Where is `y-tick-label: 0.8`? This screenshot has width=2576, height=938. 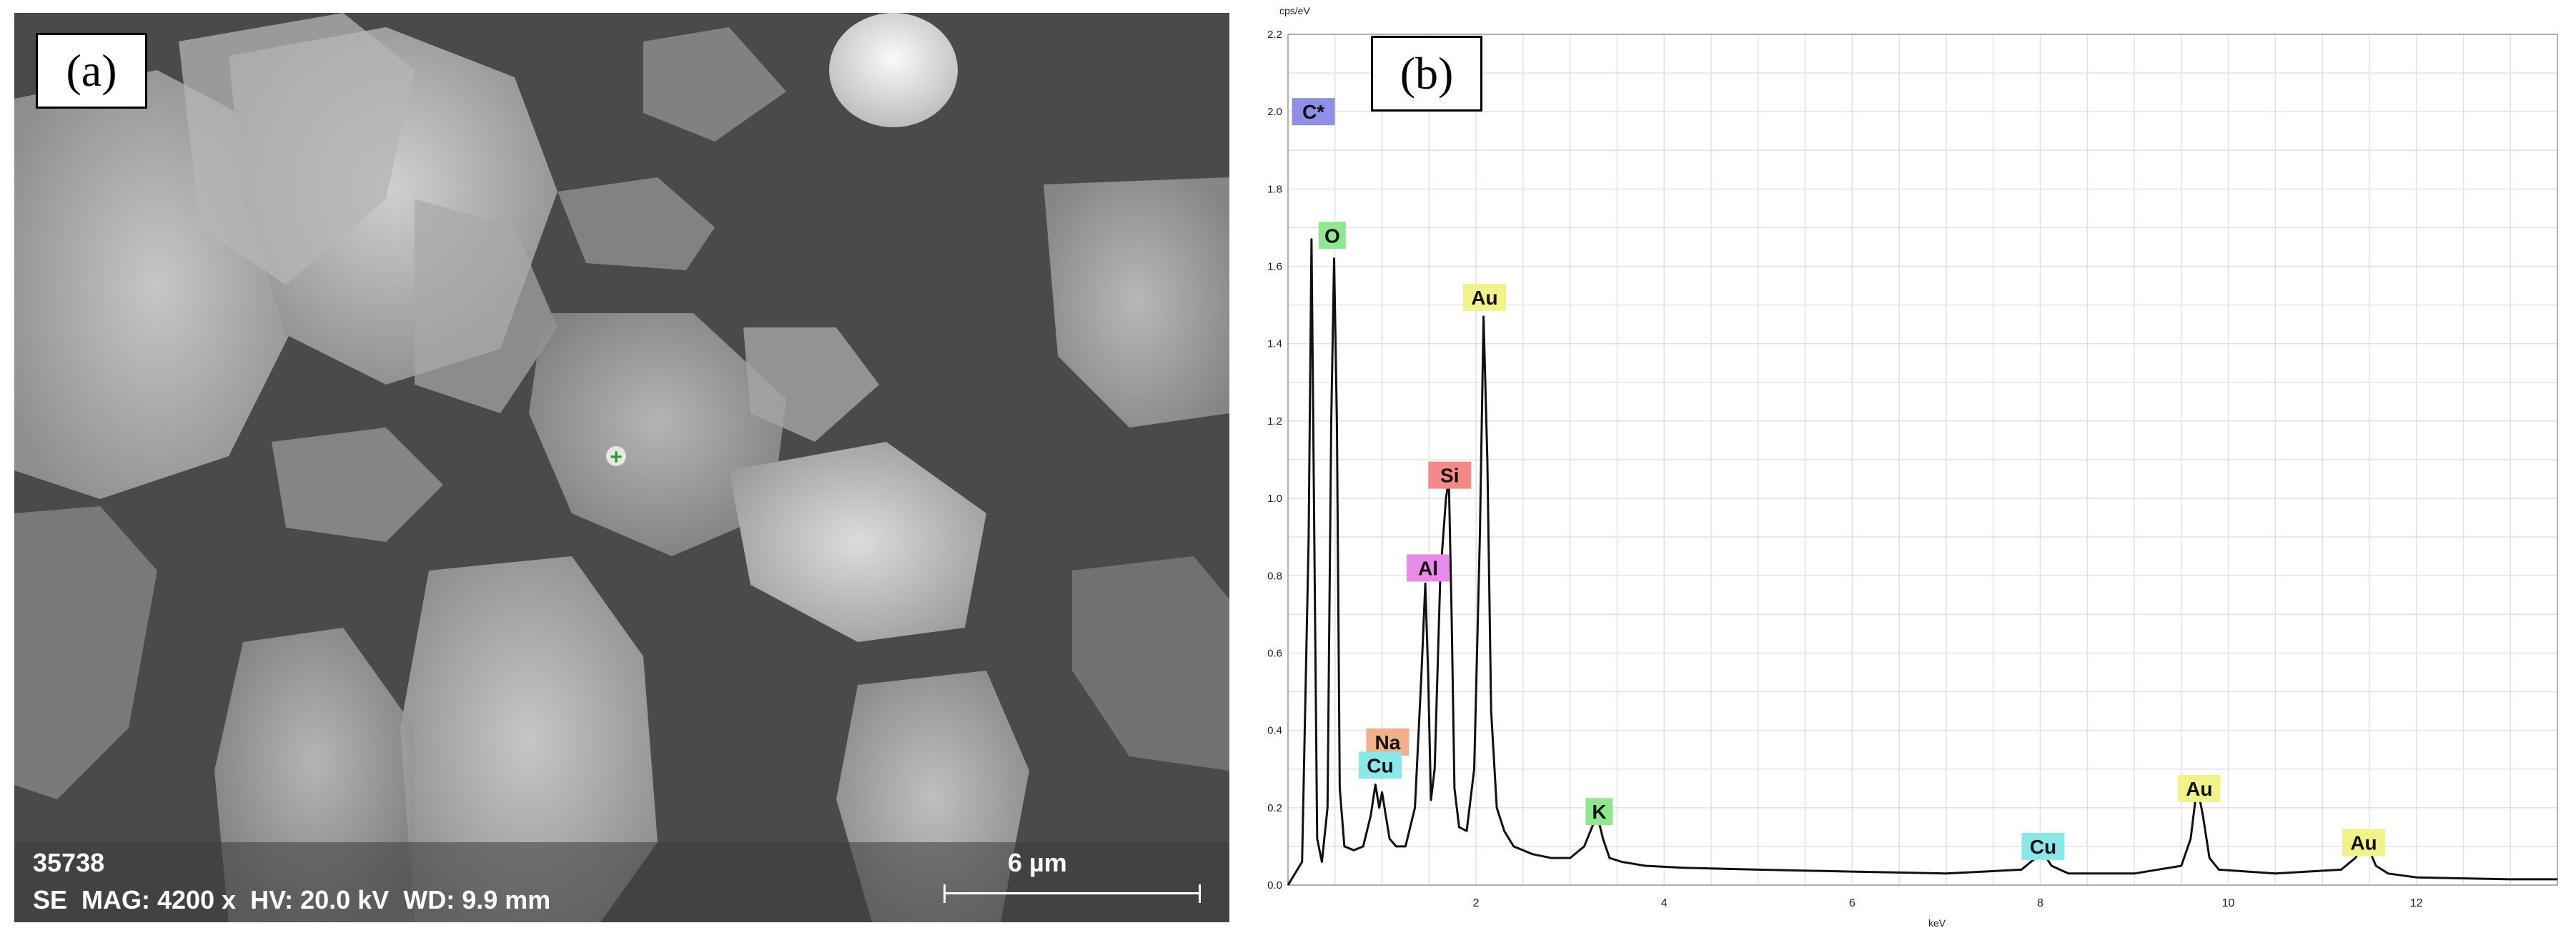
y-tick-label: 0.8 is located at coordinates (1275, 576).